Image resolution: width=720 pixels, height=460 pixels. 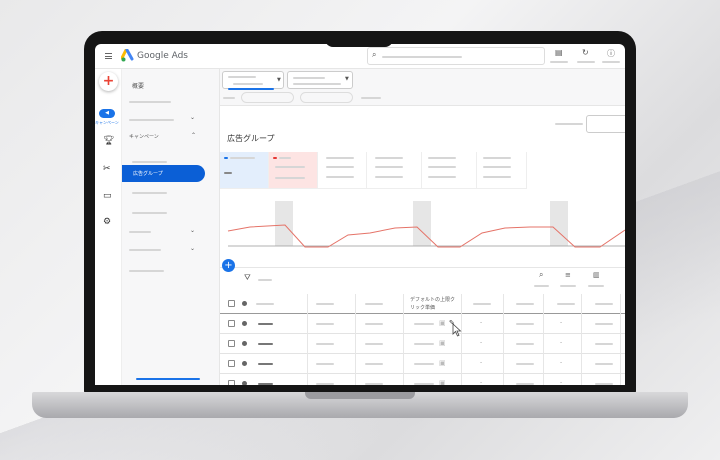 What do you see at coordinates (433, 304) in the screenshot?
I see `bid-column-header: デフォルトの上限クリック単価` at bounding box center [433, 304].